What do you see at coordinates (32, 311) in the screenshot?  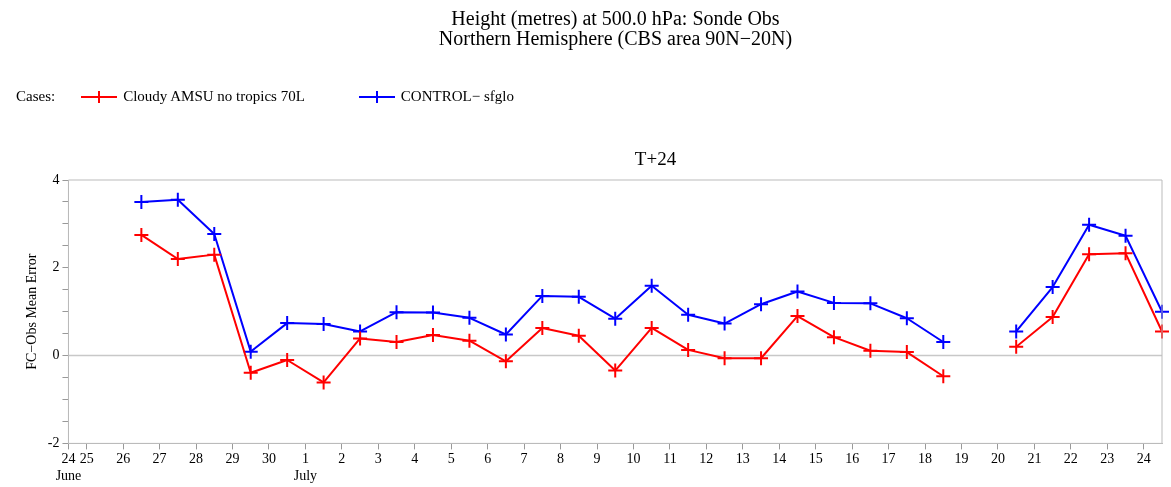 I see `y-axis-title: FC−Obs Mean Error` at bounding box center [32, 311].